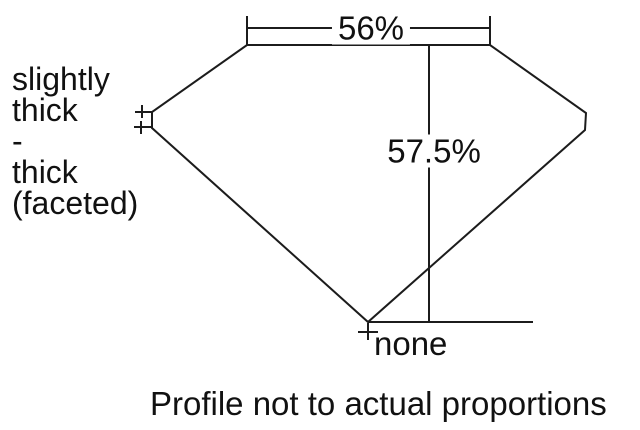 Image resolution: width=640 pixels, height=430 pixels. What do you see at coordinates (378, 403) in the screenshot?
I see `diagram-caption: Profile not to actual proportions` at bounding box center [378, 403].